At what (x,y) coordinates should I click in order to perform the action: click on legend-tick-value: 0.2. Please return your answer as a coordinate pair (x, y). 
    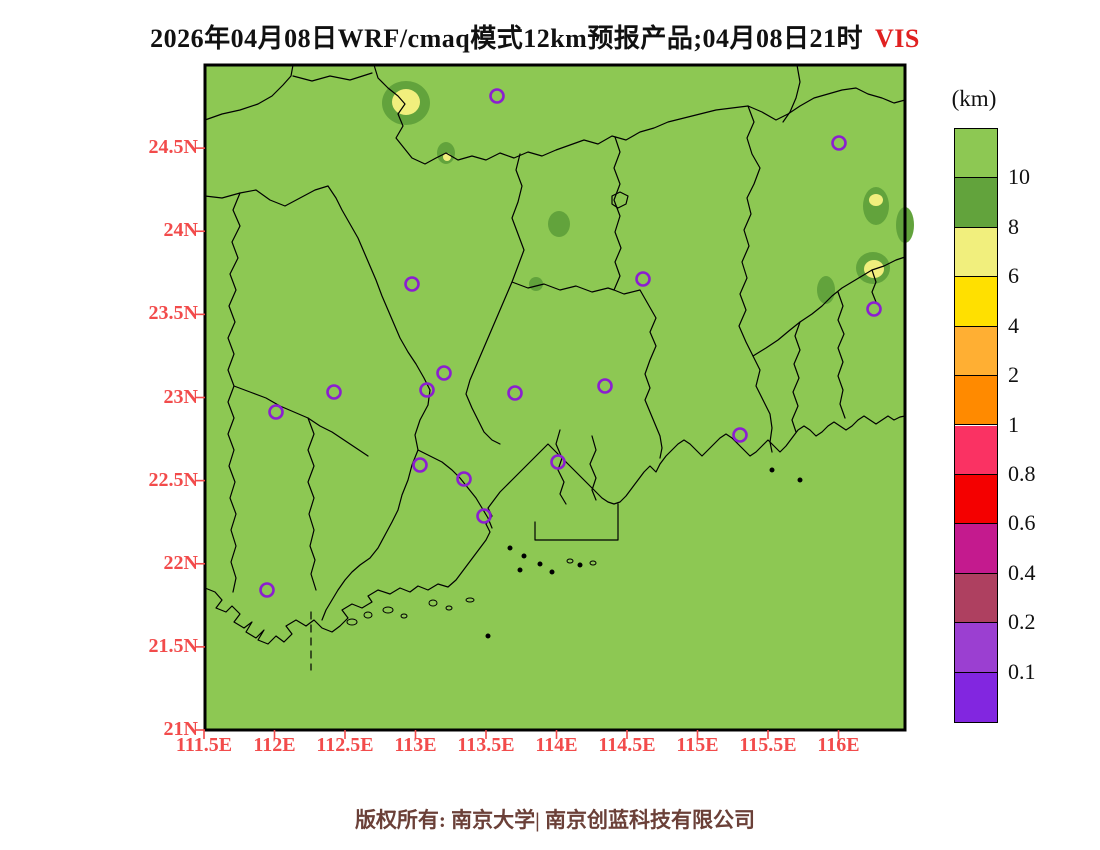
    Looking at the image, I should click on (1022, 622).